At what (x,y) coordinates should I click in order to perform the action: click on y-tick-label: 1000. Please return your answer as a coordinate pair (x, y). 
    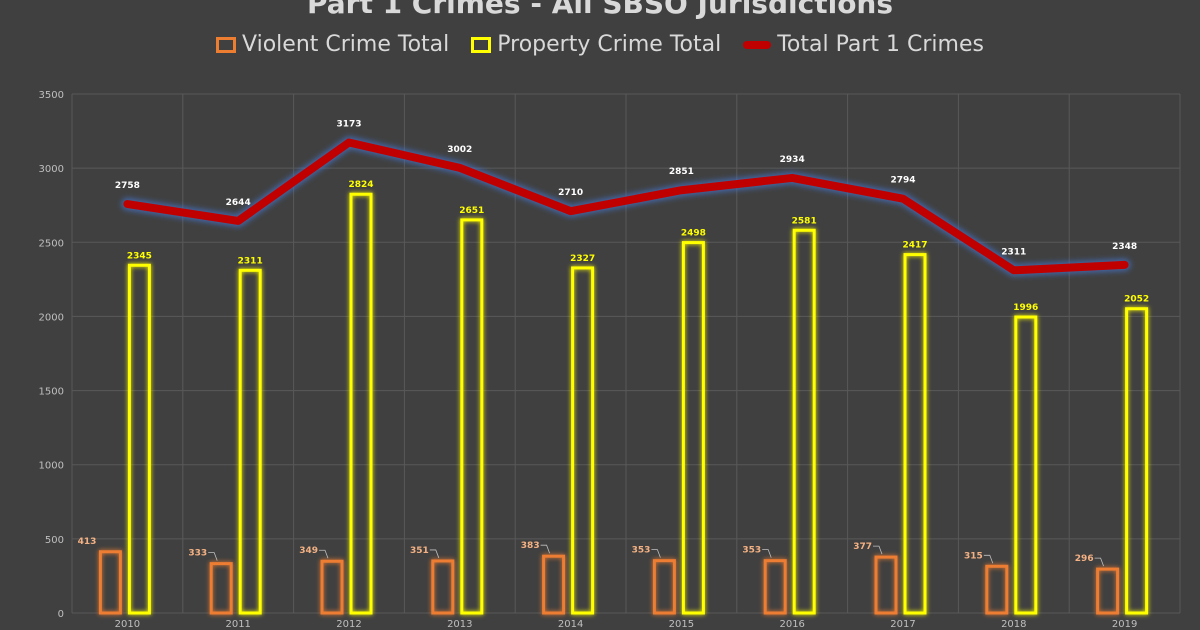
    Looking at the image, I should click on (51, 466).